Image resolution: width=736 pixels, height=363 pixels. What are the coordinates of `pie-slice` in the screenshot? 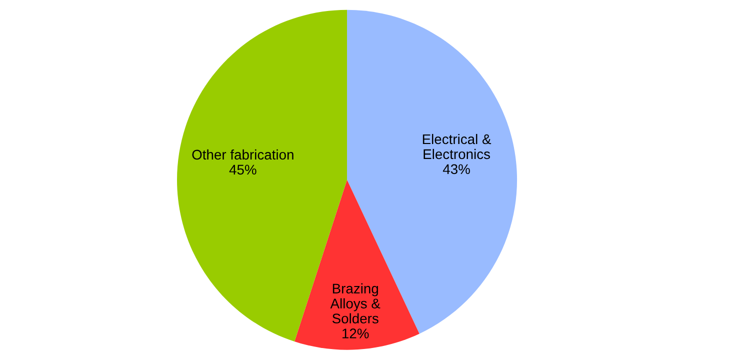 It's located at (357, 265).